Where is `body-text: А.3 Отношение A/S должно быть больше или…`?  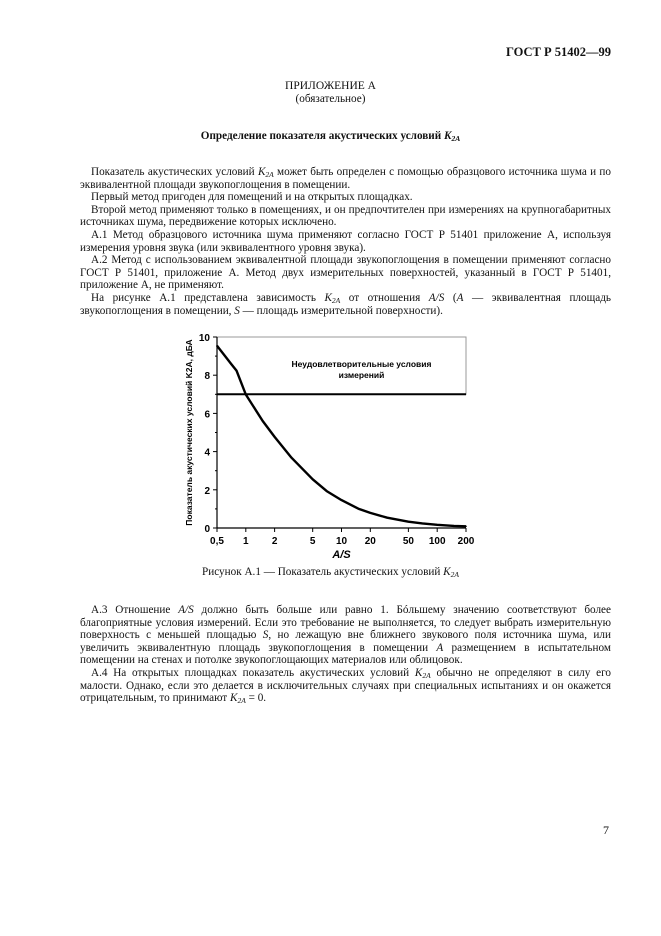 body-text: А.3 Отношение A/S должно быть больше или… is located at coordinates (345, 654).